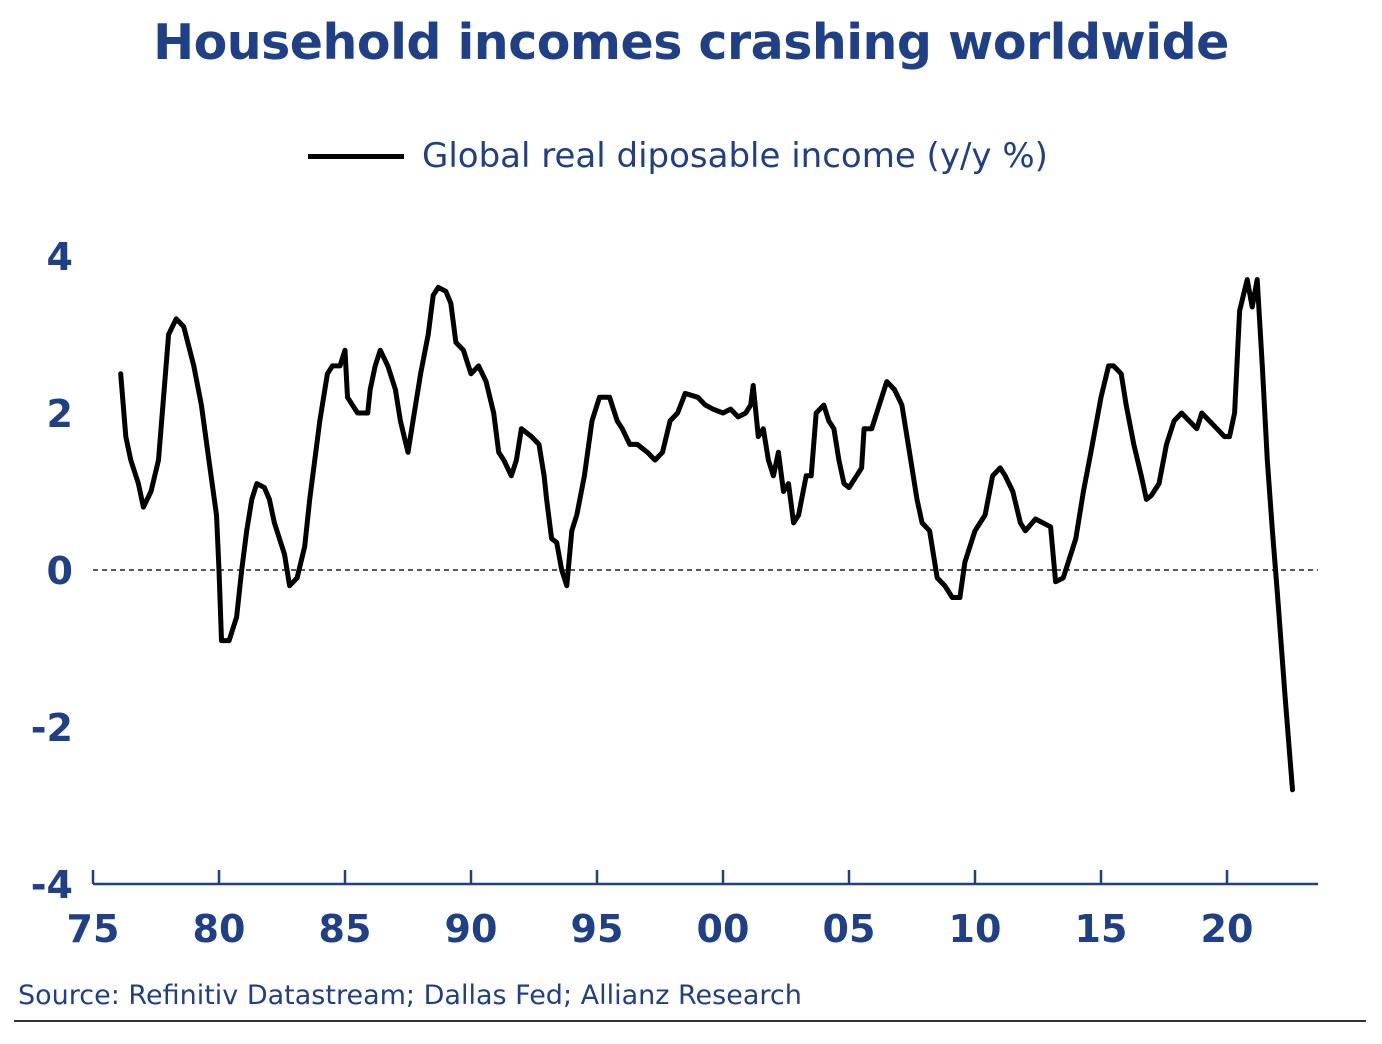 The image size is (1382, 1044). Describe the element at coordinates (219, 929) in the screenshot. I see `x-tick-label: 80` at that location.